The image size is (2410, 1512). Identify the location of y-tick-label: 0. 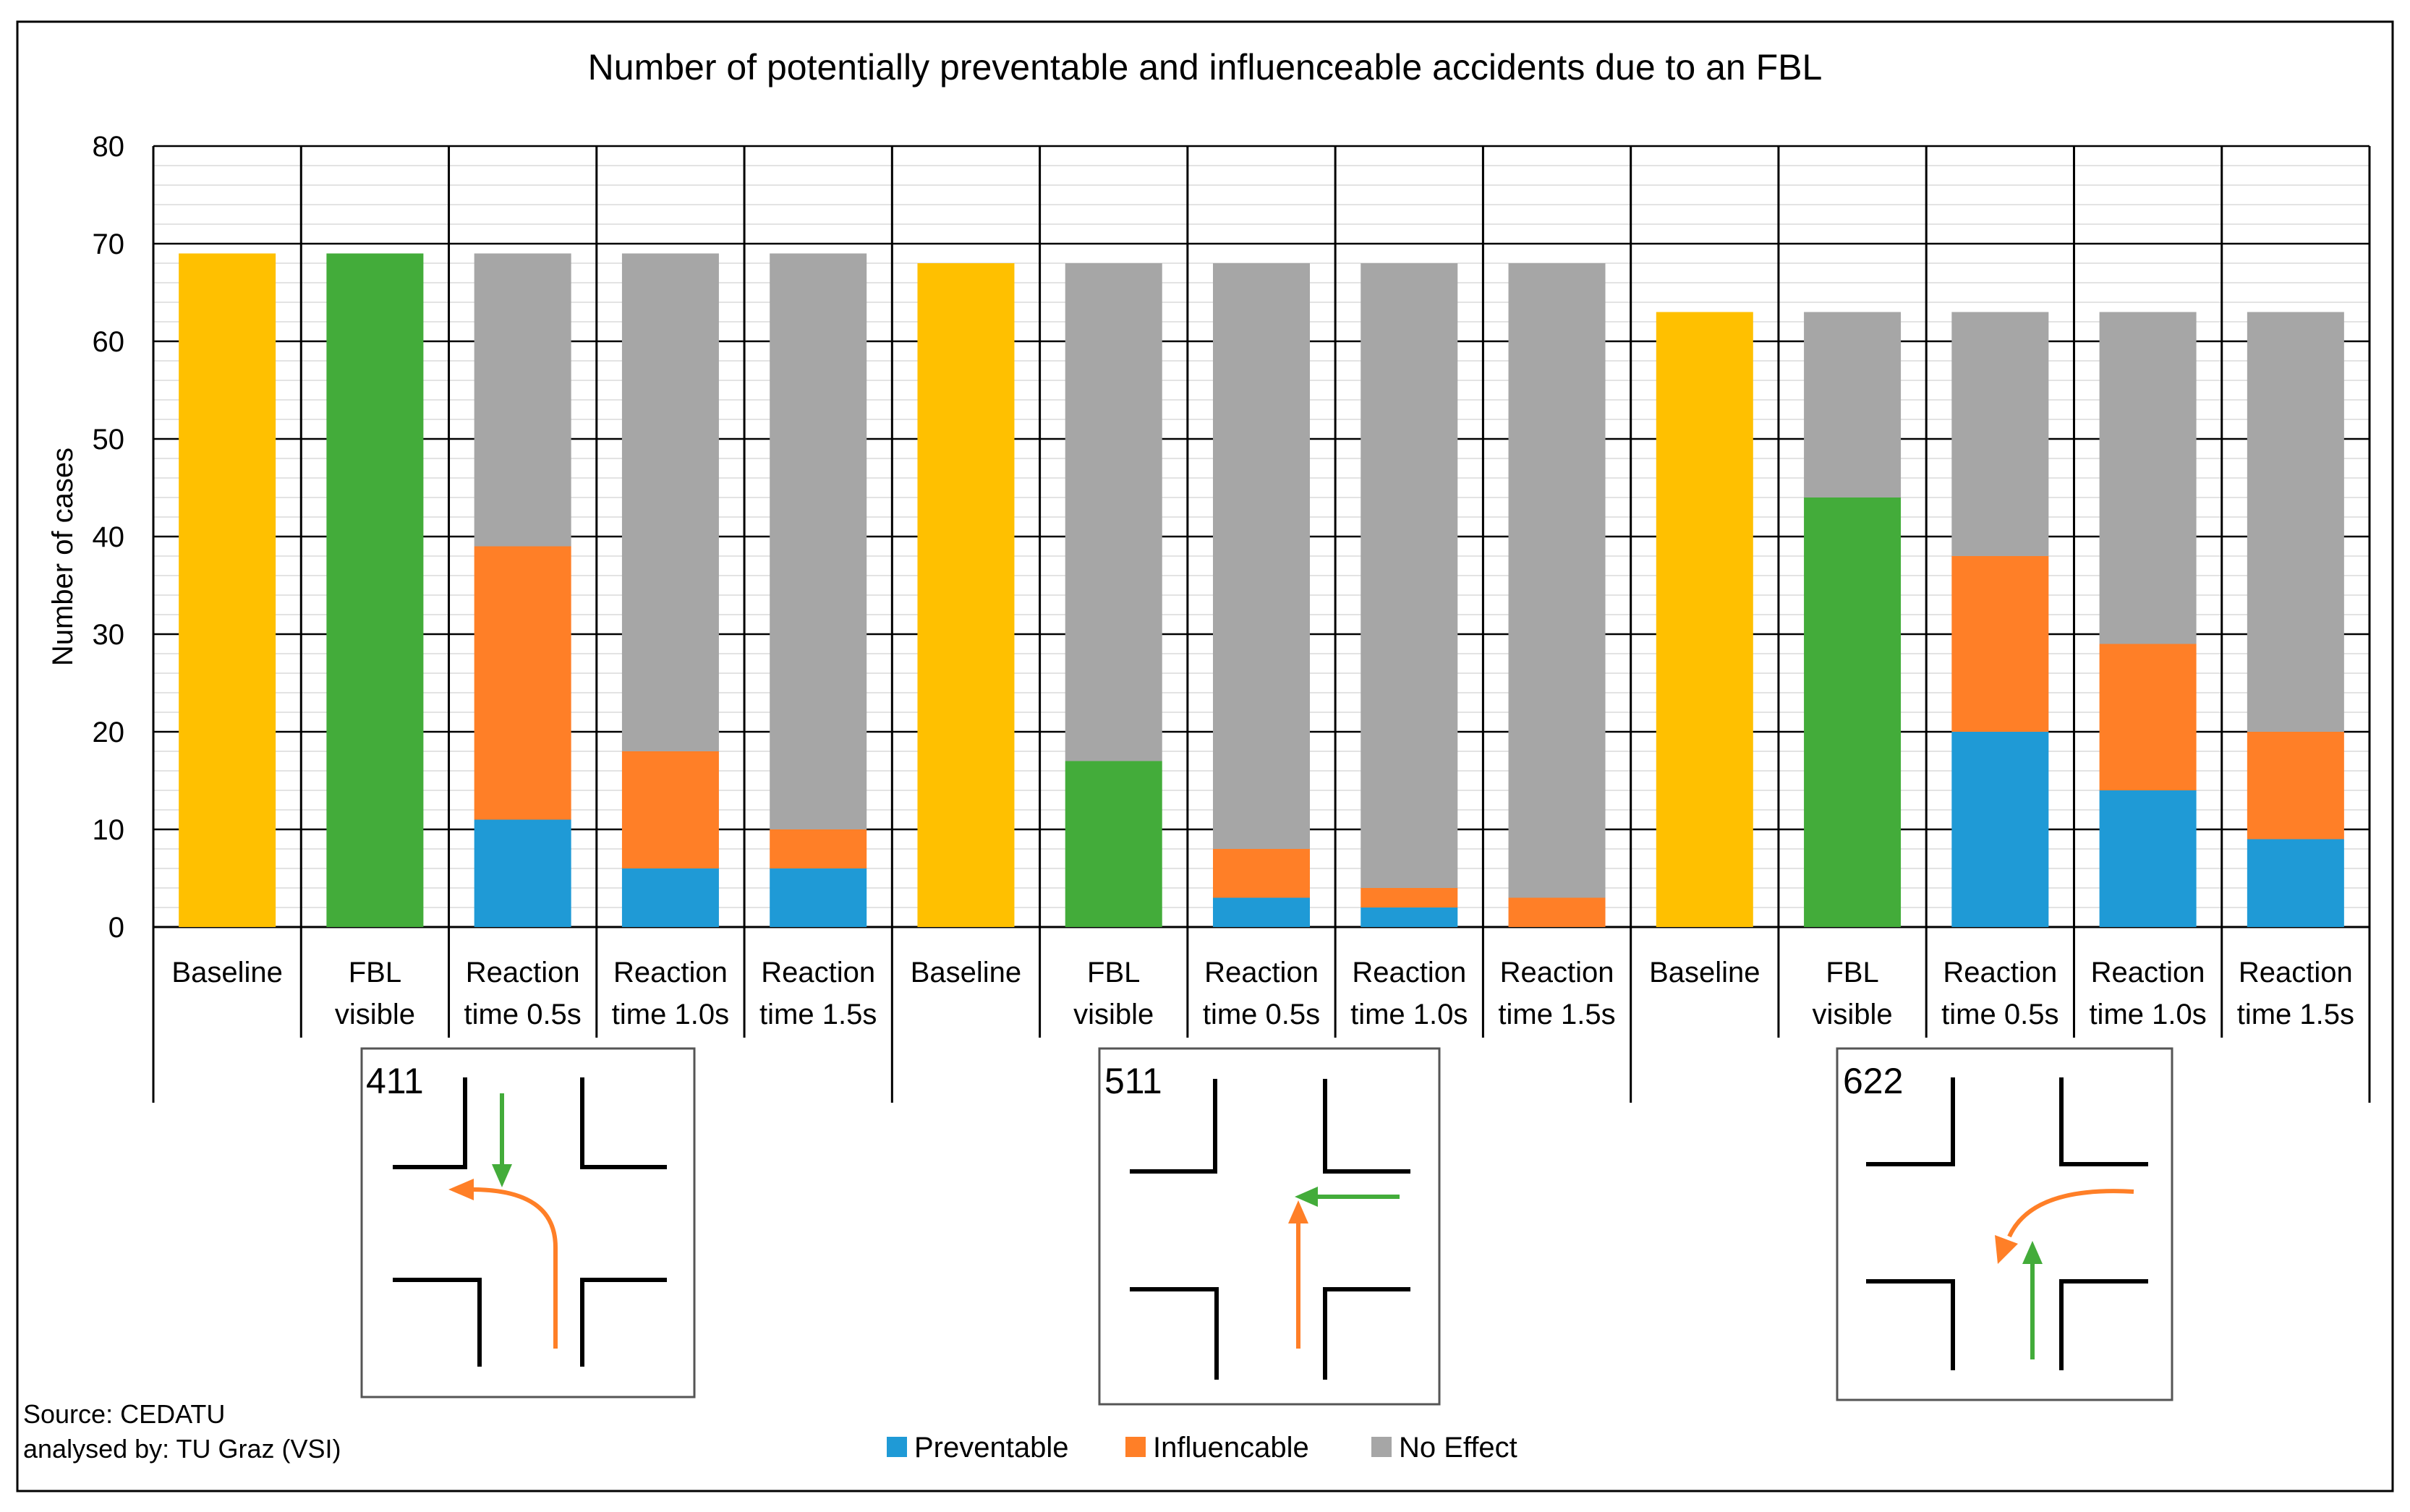
(116, 928).